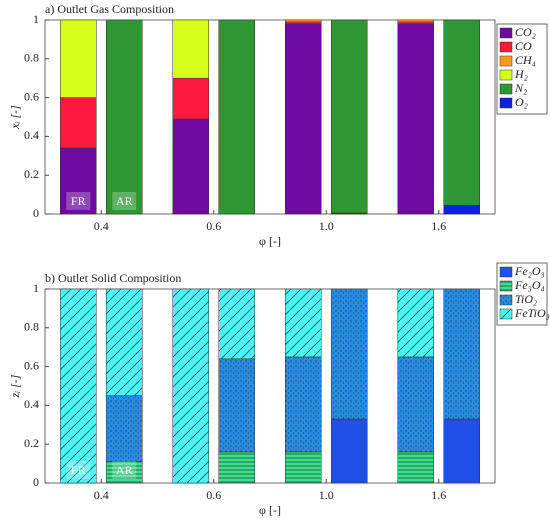  Describe the element at coordinates (521, 74) in the screenshot. I see `legend-label: H₂` at that location.